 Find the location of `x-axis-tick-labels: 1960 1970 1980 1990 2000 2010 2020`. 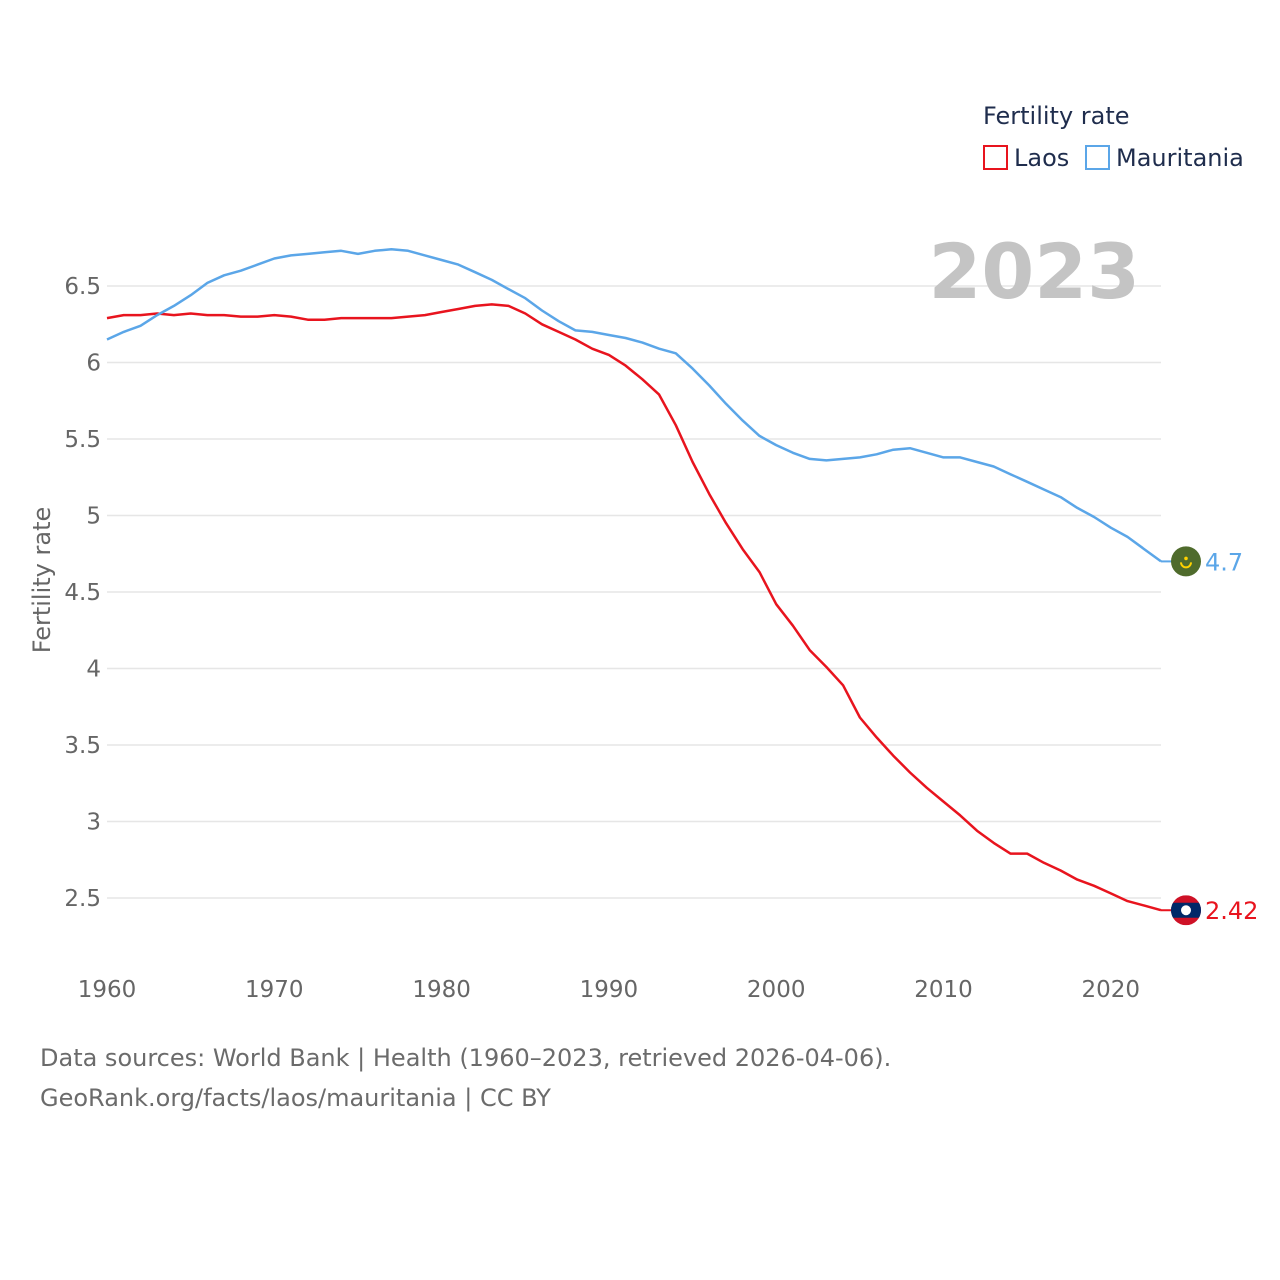

x-axis-tick-labels: 1960 1970 1980 1990 2000 2010 2020 is located at coordinates (609, 990).